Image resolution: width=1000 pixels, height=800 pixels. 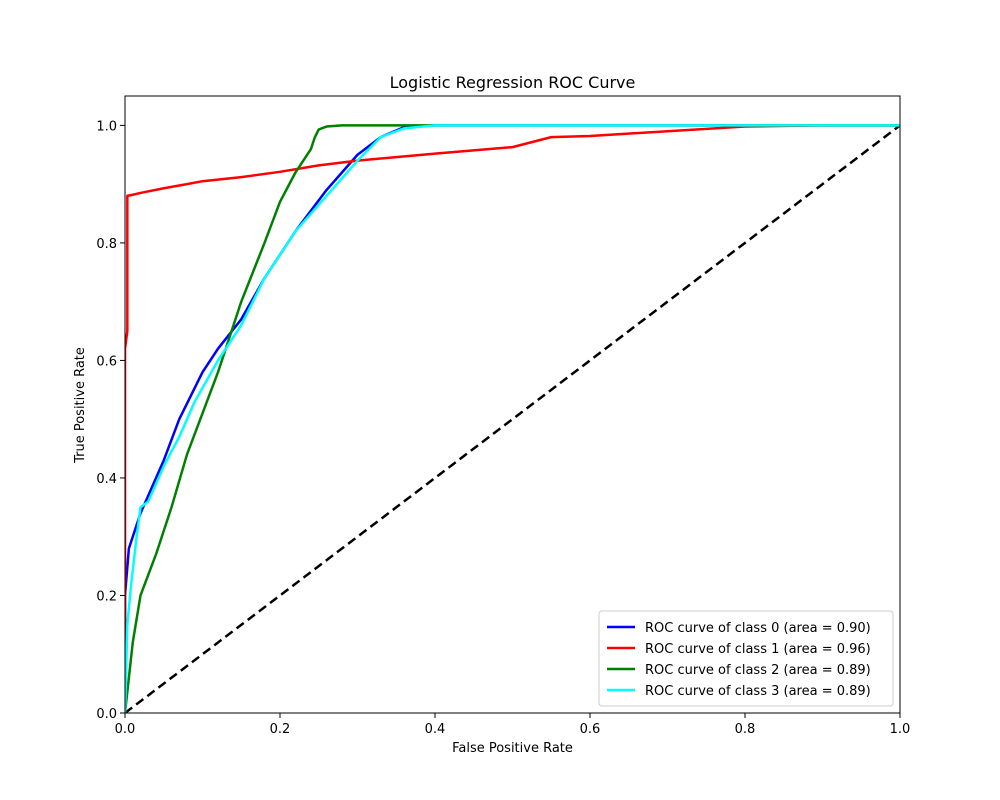 I want to click on y-tick-label: 0.2, so click(x=106, y=596).